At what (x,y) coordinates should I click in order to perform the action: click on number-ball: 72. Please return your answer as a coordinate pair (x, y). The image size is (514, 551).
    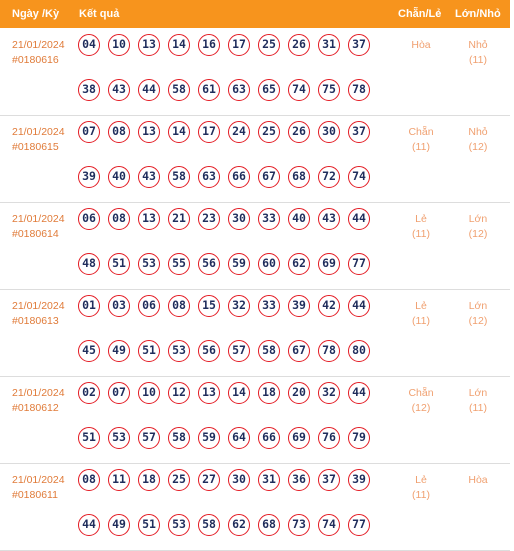
    Looking at the image, I should click on (329, 177).